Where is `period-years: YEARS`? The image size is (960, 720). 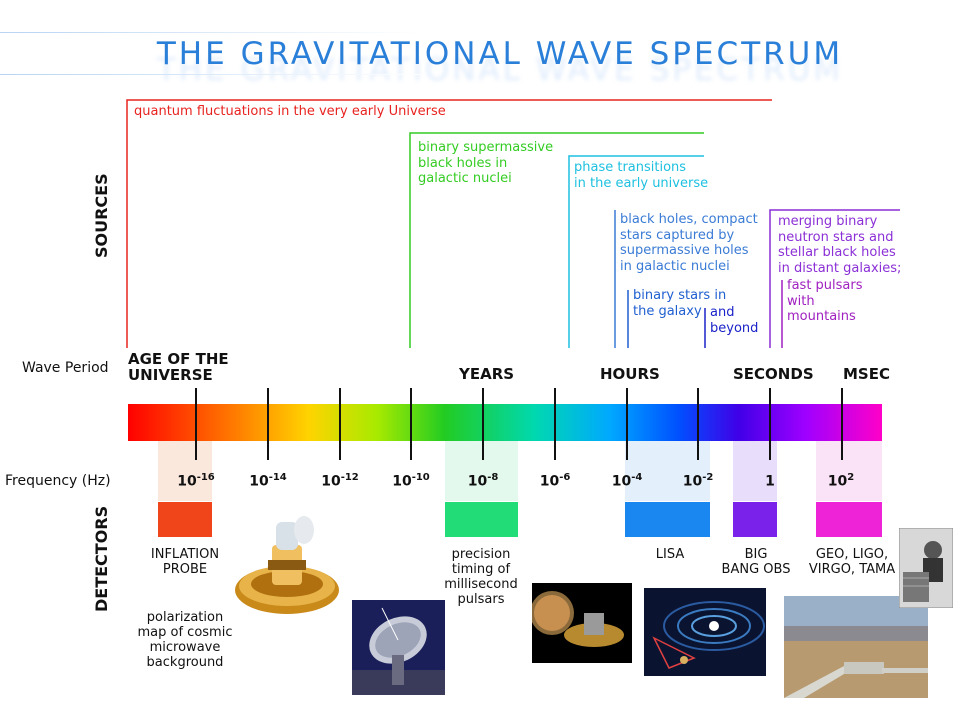
period-years: YEARS is located at coordinates (487, 374).